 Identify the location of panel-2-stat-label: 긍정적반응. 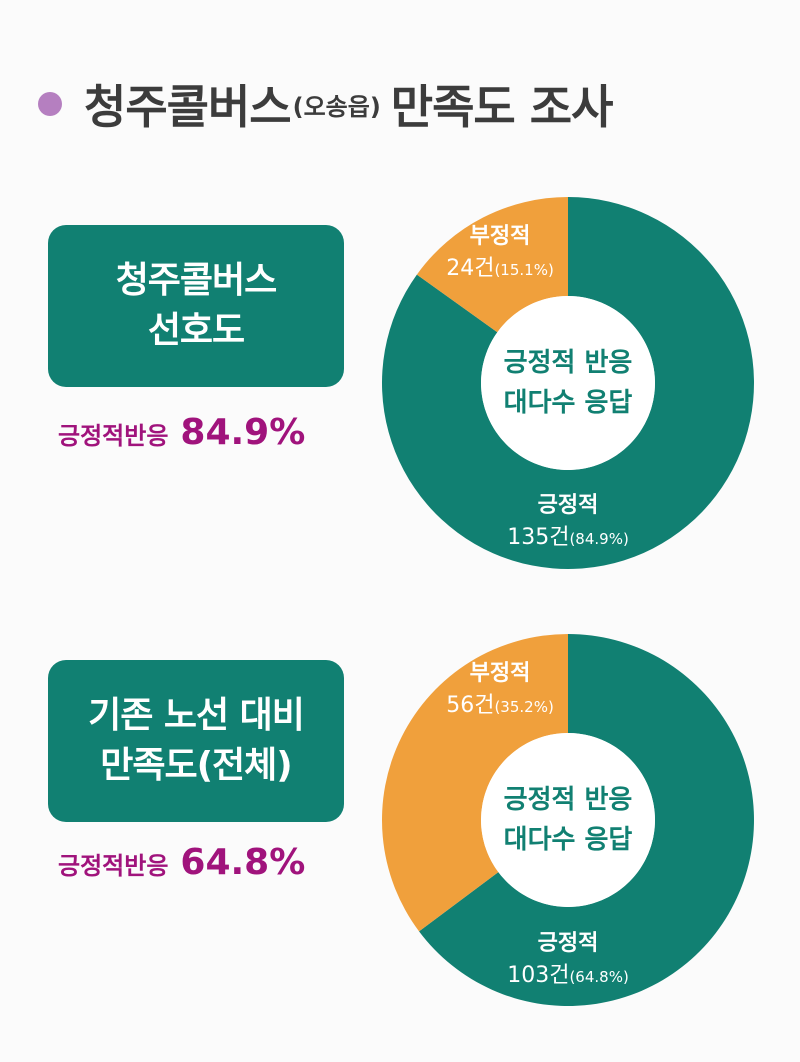
(113, 866).